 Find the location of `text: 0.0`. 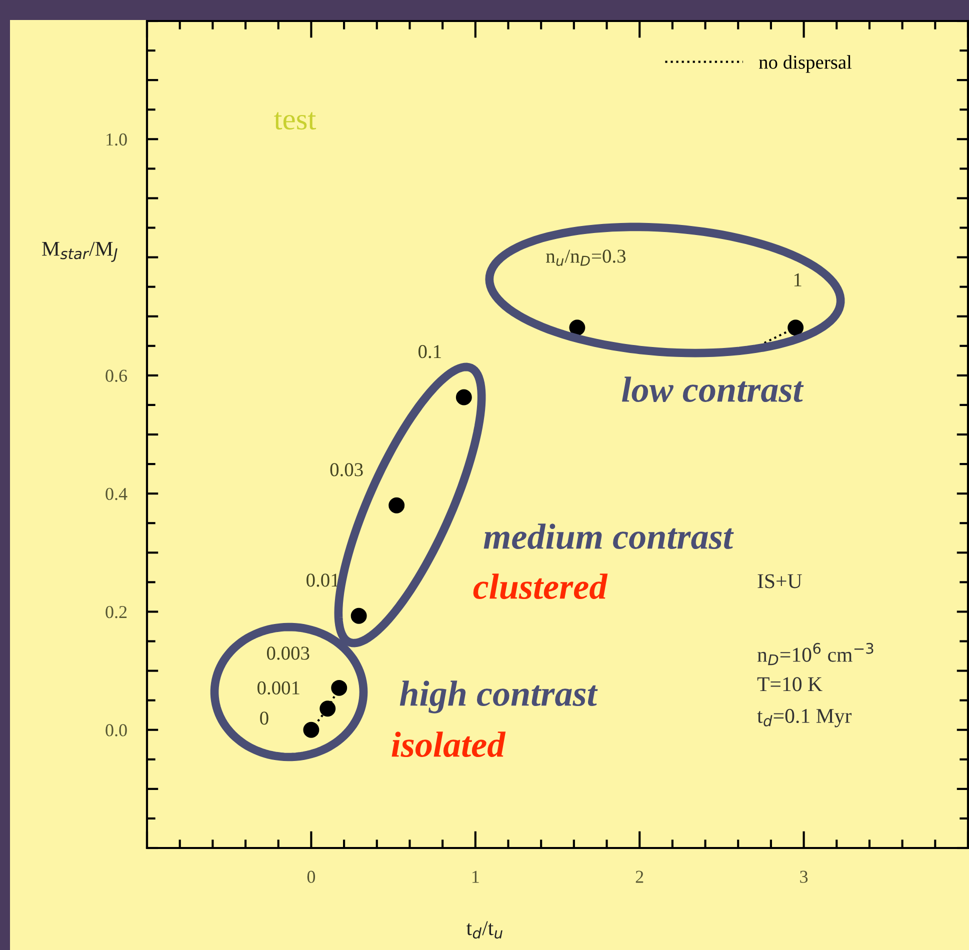

text: 0.0 is located at coordinates (116, 730).